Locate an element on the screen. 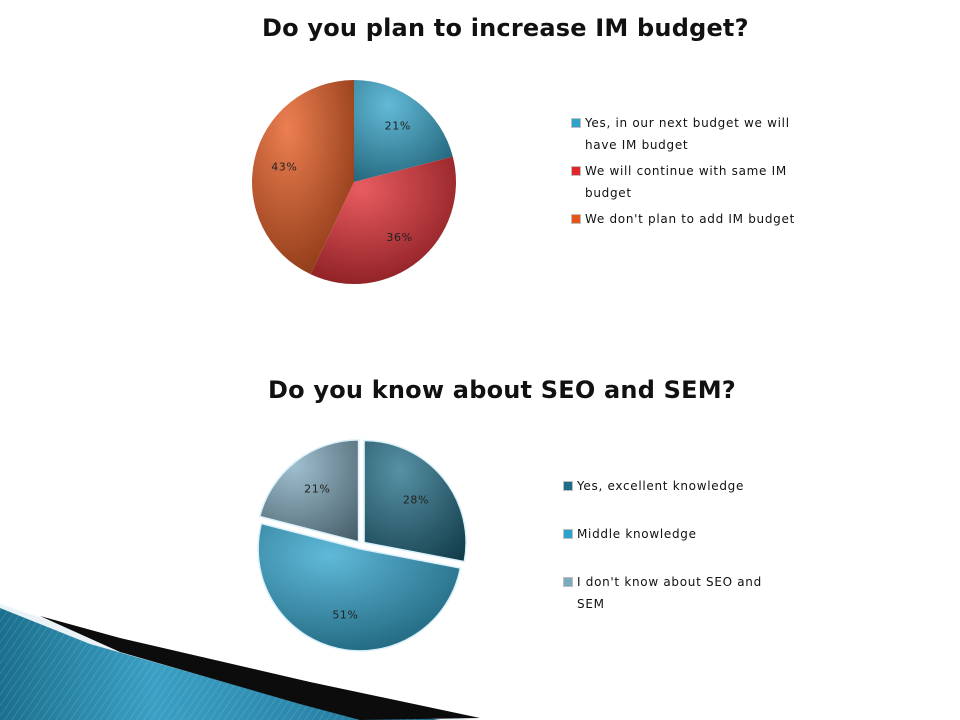  legend-item-continue-same: We will continue with same IM budget is located at coordinates (686, 182).